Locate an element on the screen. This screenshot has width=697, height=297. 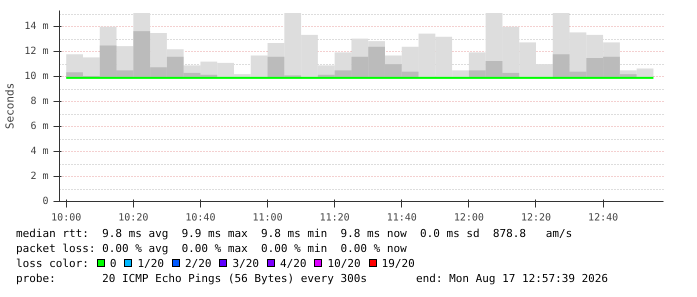
text: probe: 20 ICMP Echo Pings (56 Bytes) every 300s is located at coordinates (192, 278).